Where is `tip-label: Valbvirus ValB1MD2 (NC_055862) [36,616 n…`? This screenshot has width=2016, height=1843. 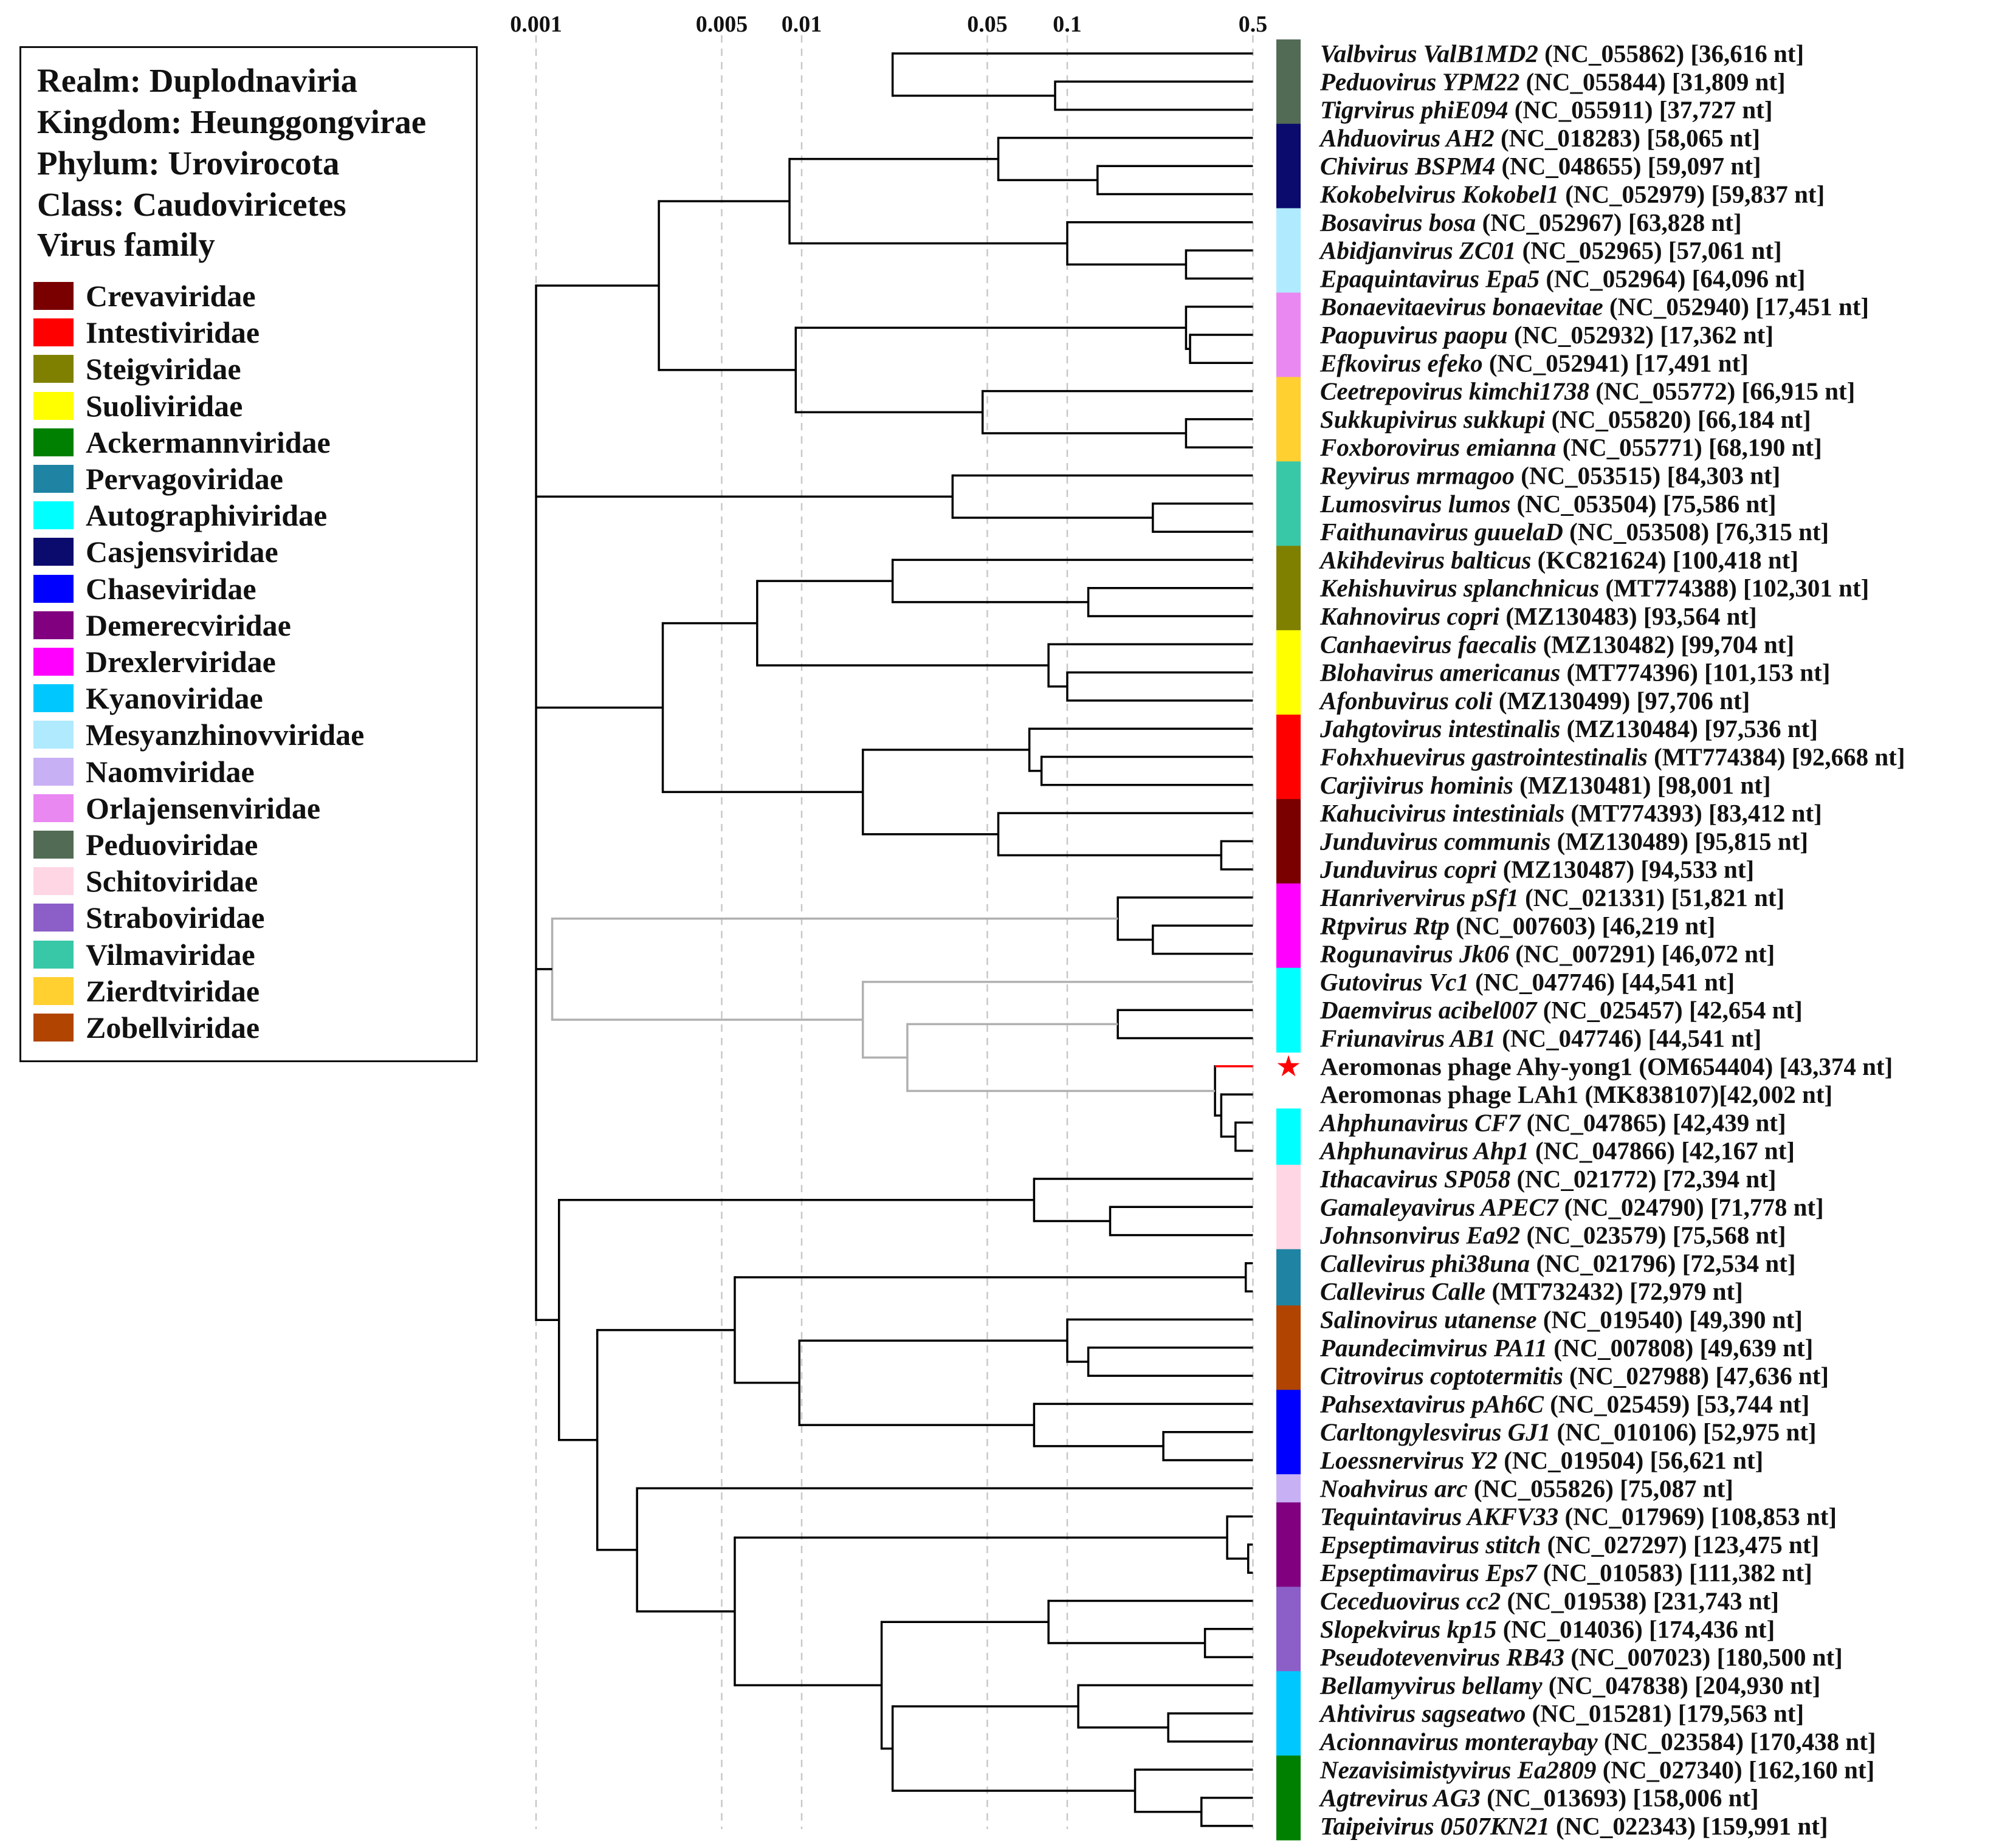 tip-label: Valbvirus ValB1MD2 (NC_055862) [36,616 n… is located at coordinates (1562, 53).